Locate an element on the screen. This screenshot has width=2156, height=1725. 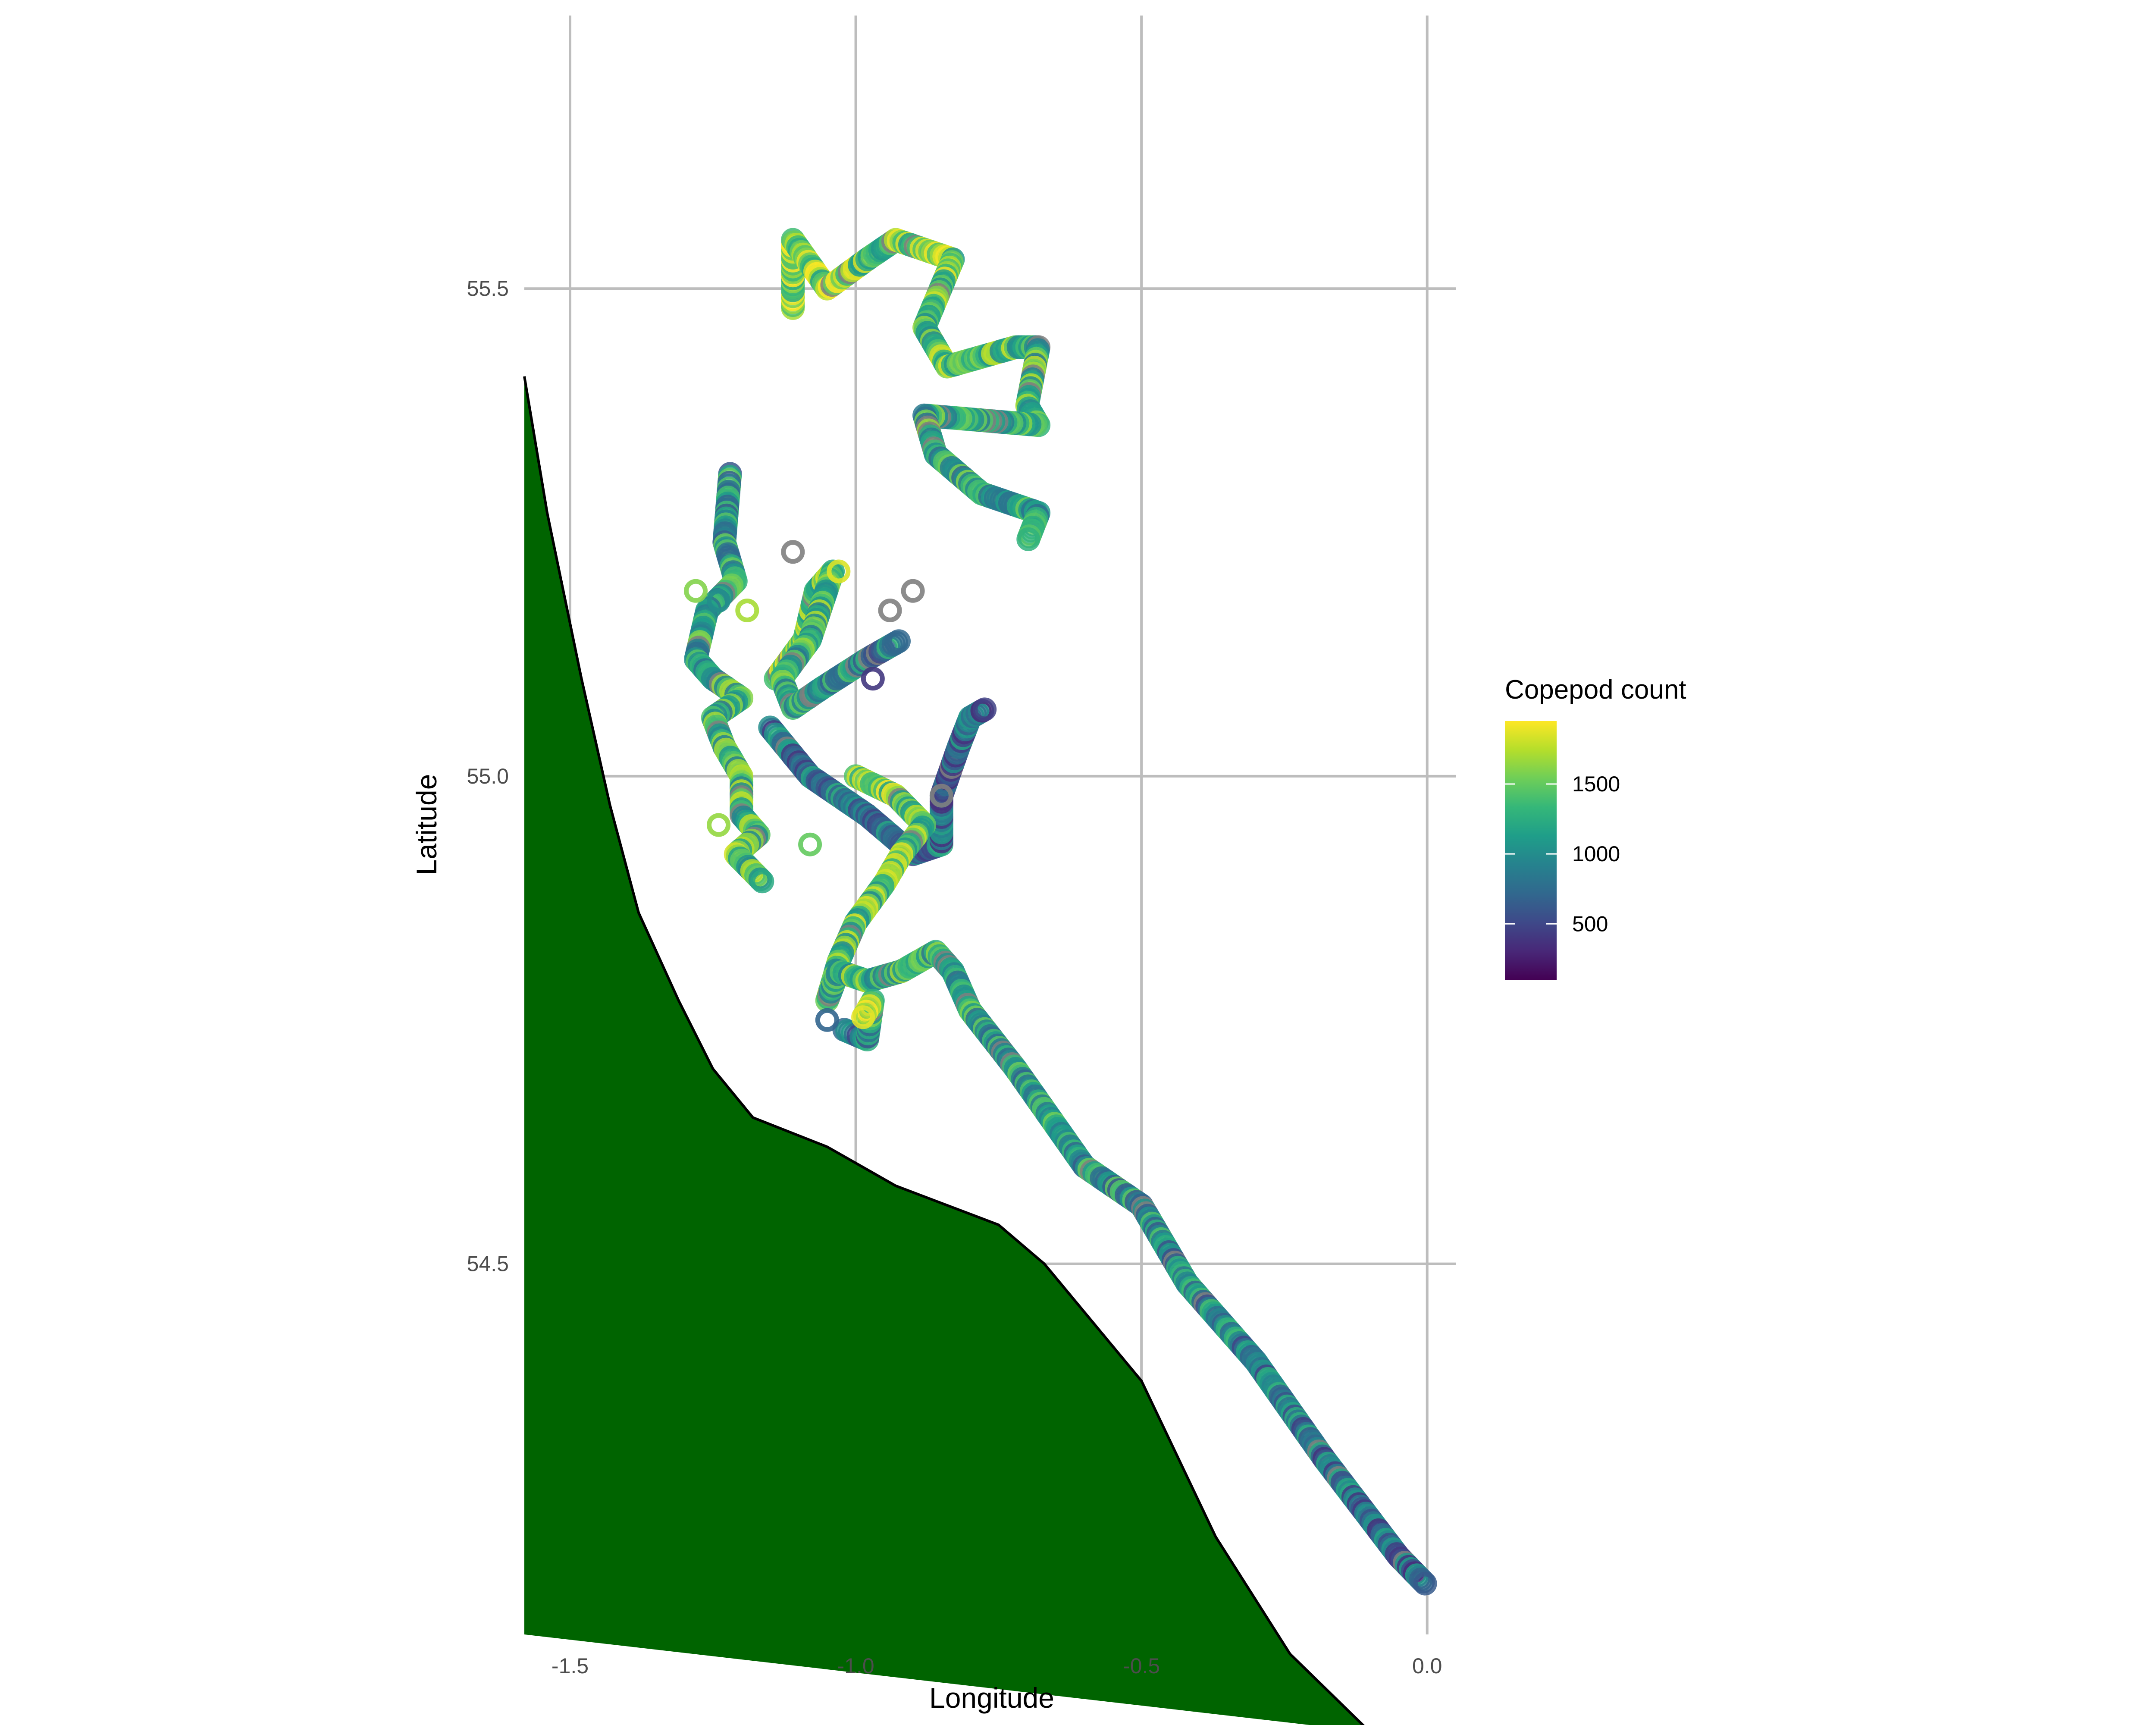
x-tick-label: -1.5 is located at coordinates (570, 1666).